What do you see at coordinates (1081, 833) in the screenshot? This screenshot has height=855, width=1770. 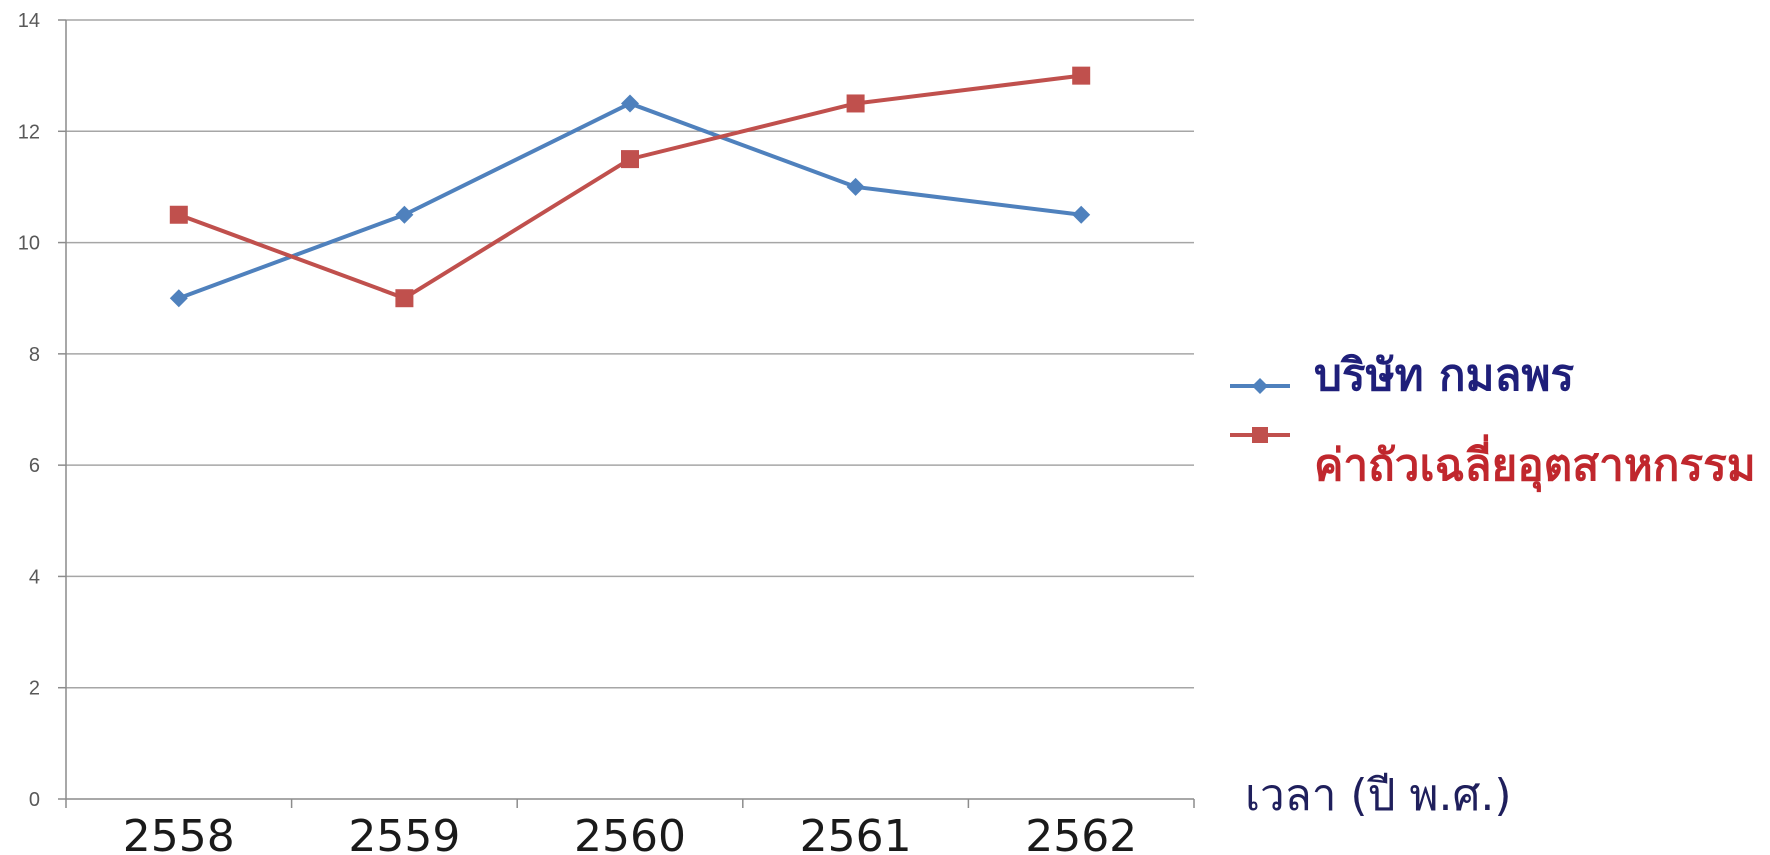 I see `x-tick-label: 2562` at bounding box center [1081, 833].